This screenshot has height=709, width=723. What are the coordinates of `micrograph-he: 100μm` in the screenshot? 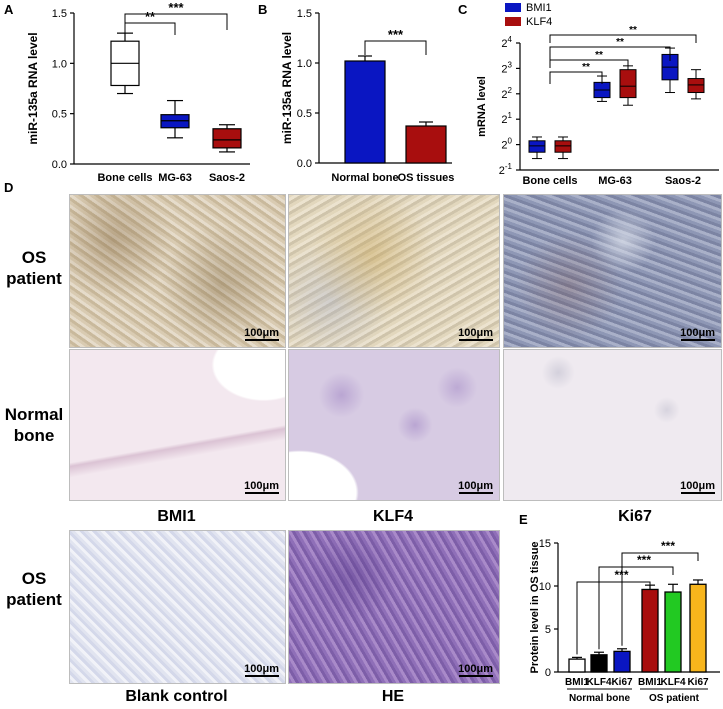 It's located at (394, 607).